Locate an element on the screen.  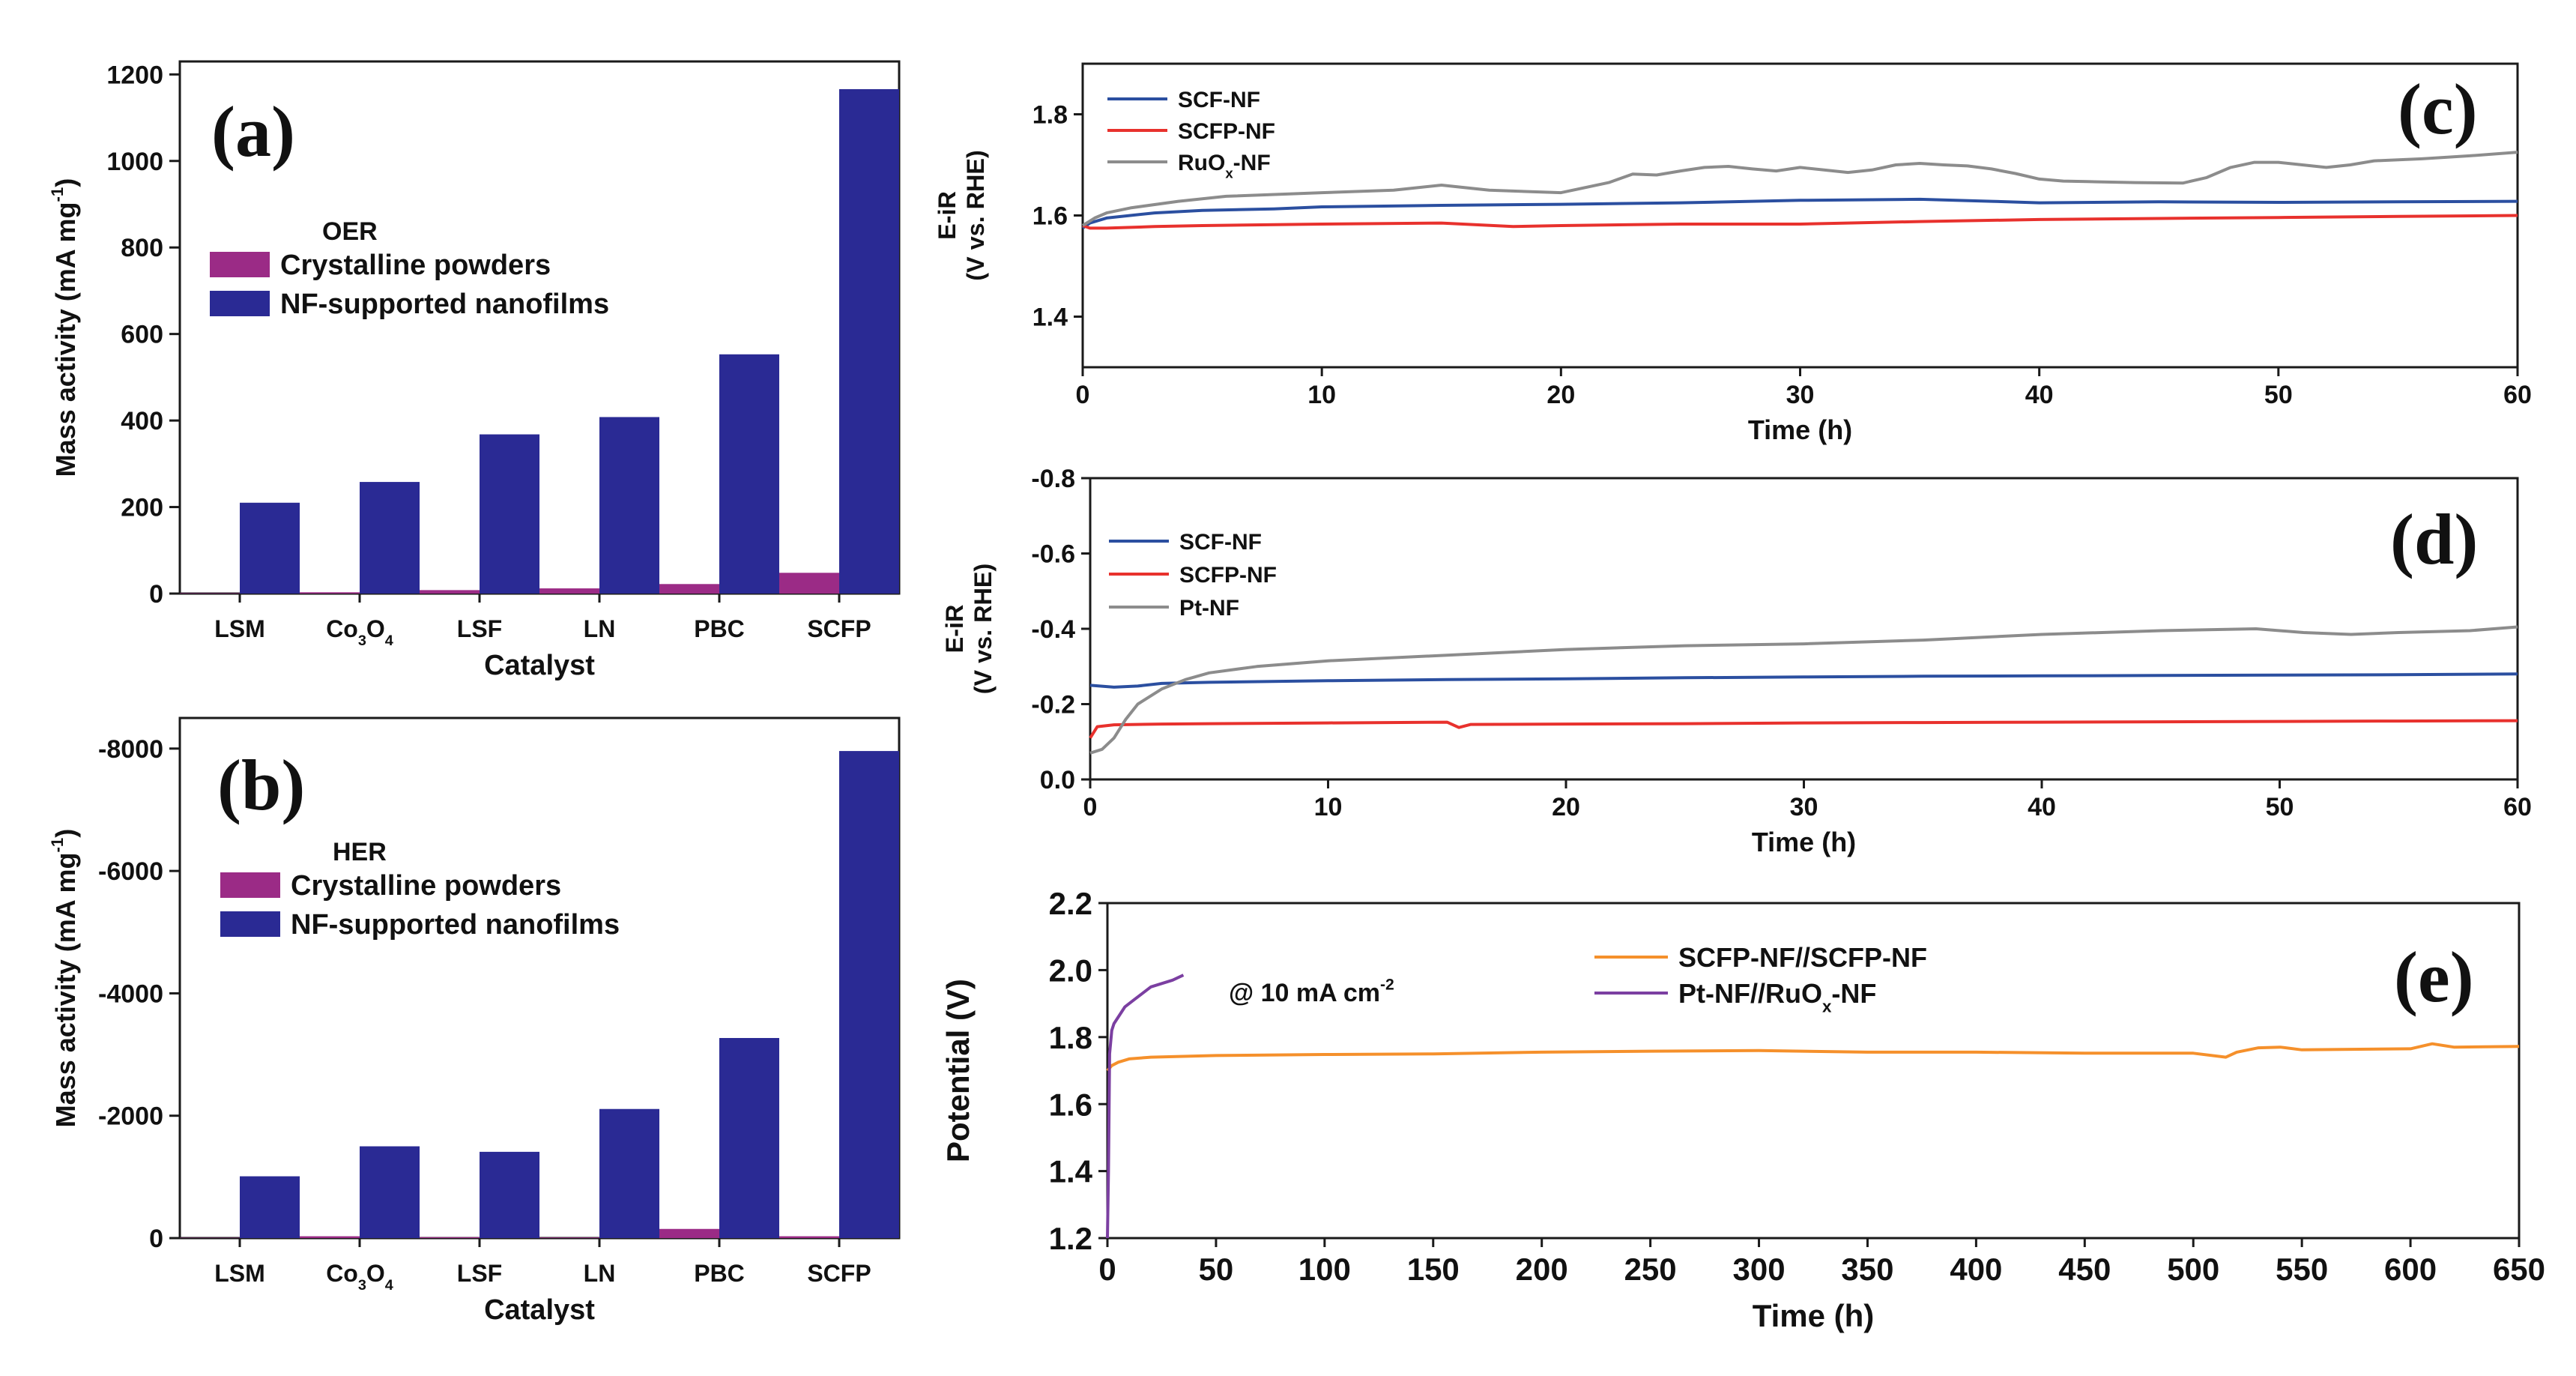
y-axis-label-group: E-iR (V vs. RHE) is located at coordinates (969, 629).